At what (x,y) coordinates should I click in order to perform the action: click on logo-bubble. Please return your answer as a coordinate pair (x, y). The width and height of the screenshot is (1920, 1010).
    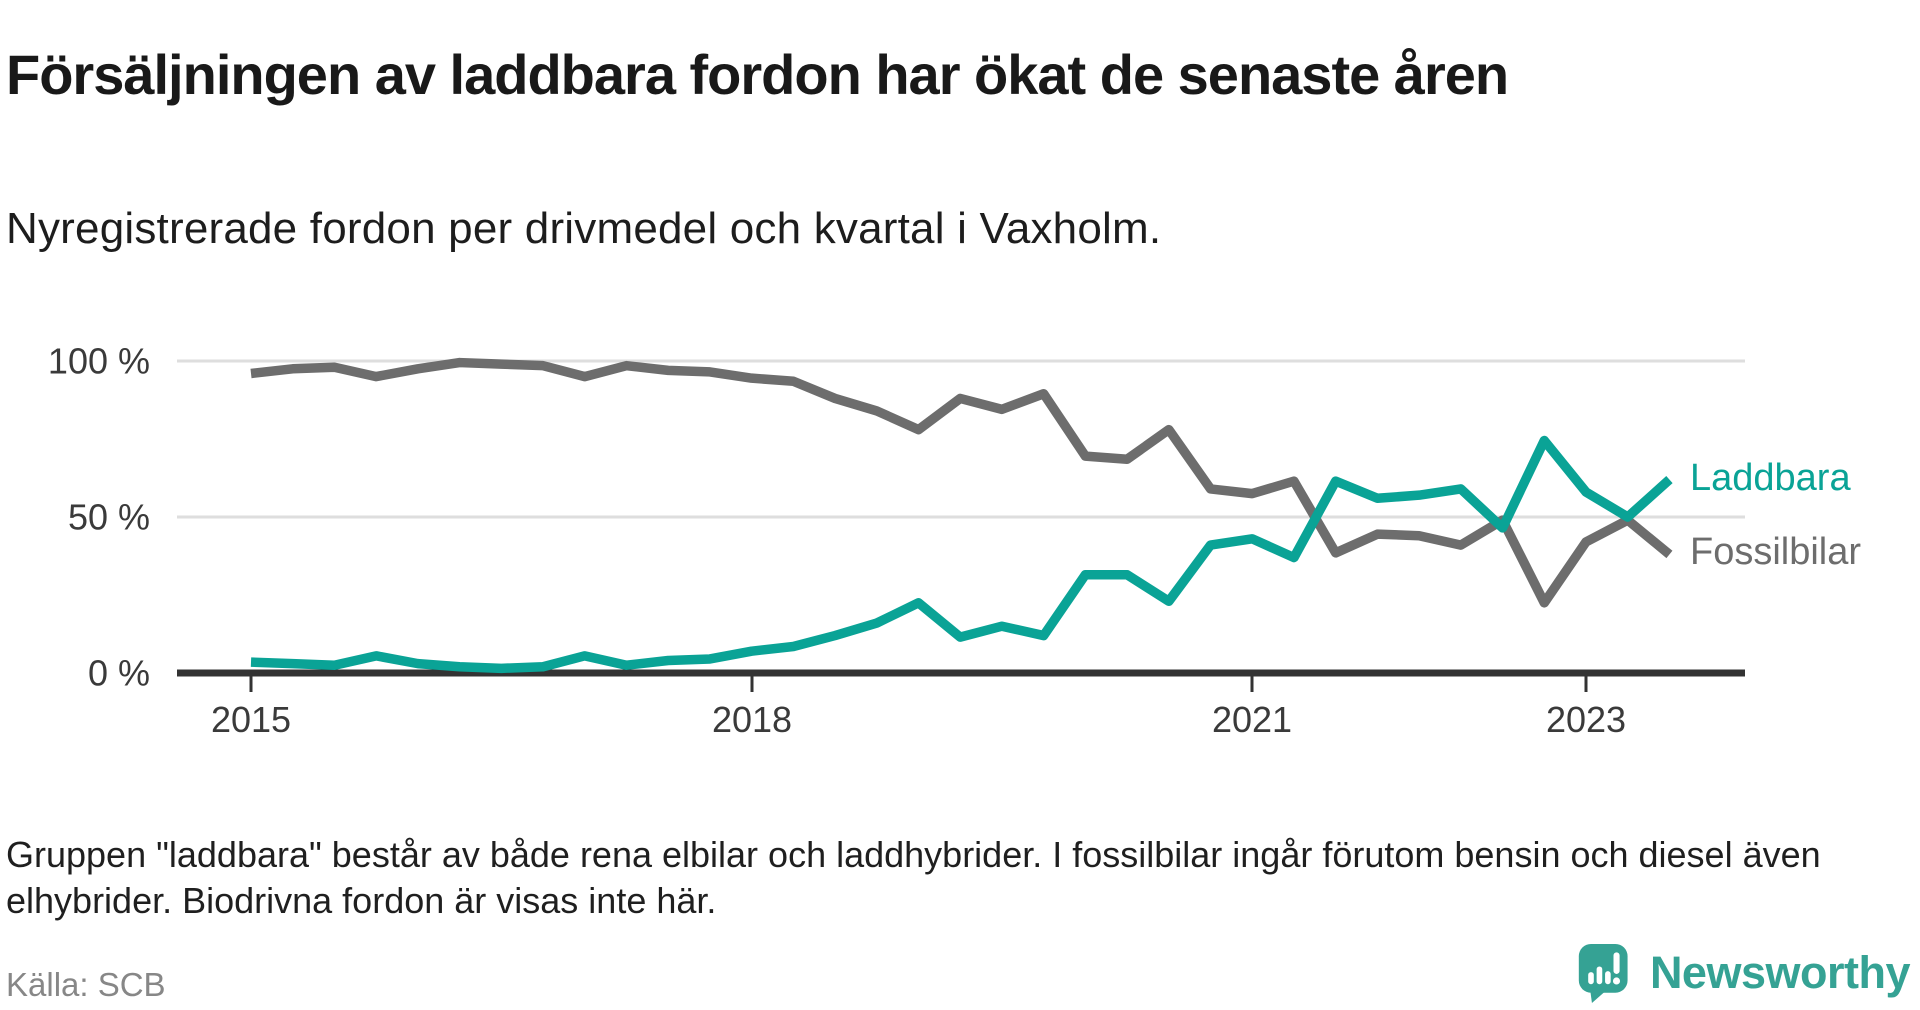
    Looking at the image, I should click on (1603, 968).